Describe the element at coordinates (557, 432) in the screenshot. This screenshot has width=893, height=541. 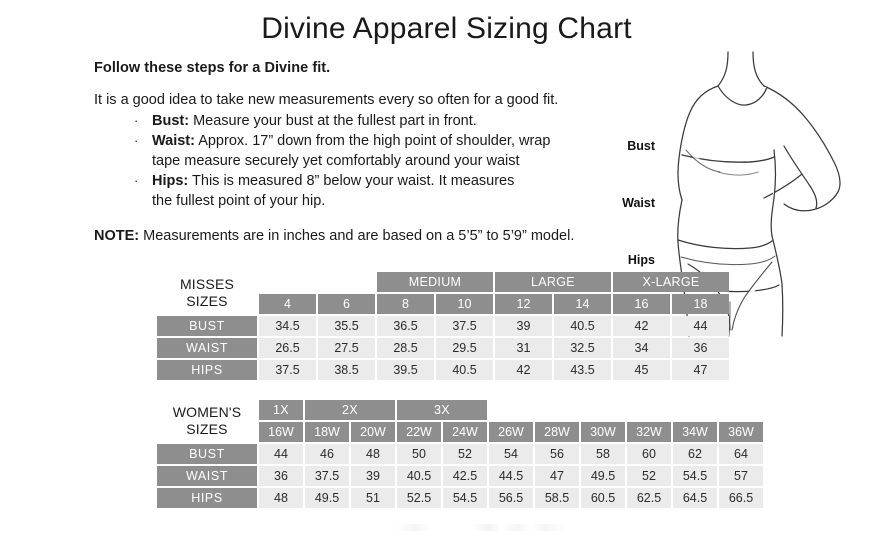
I see `size-header-28w: 28W` at that location.